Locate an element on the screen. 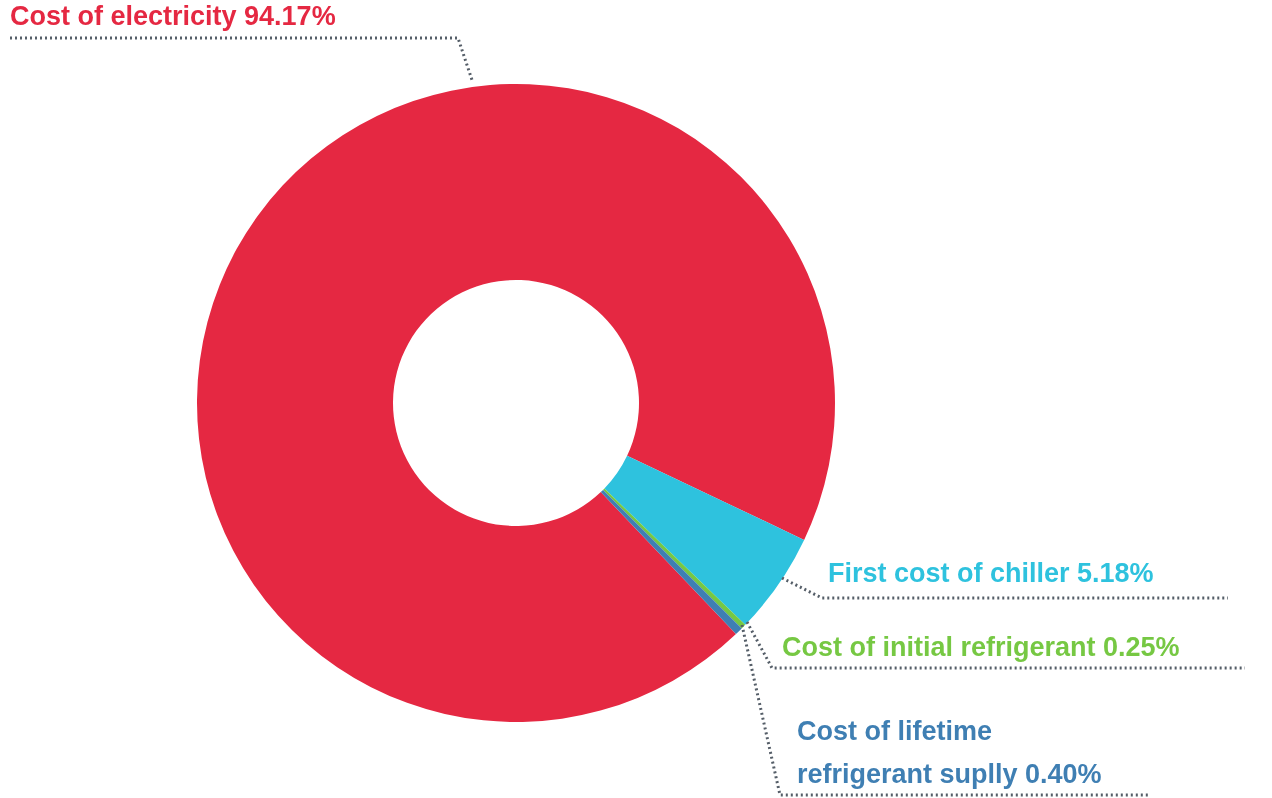  slice-label: First cost of chiller 5.18% is located at coordinates (991, 573).